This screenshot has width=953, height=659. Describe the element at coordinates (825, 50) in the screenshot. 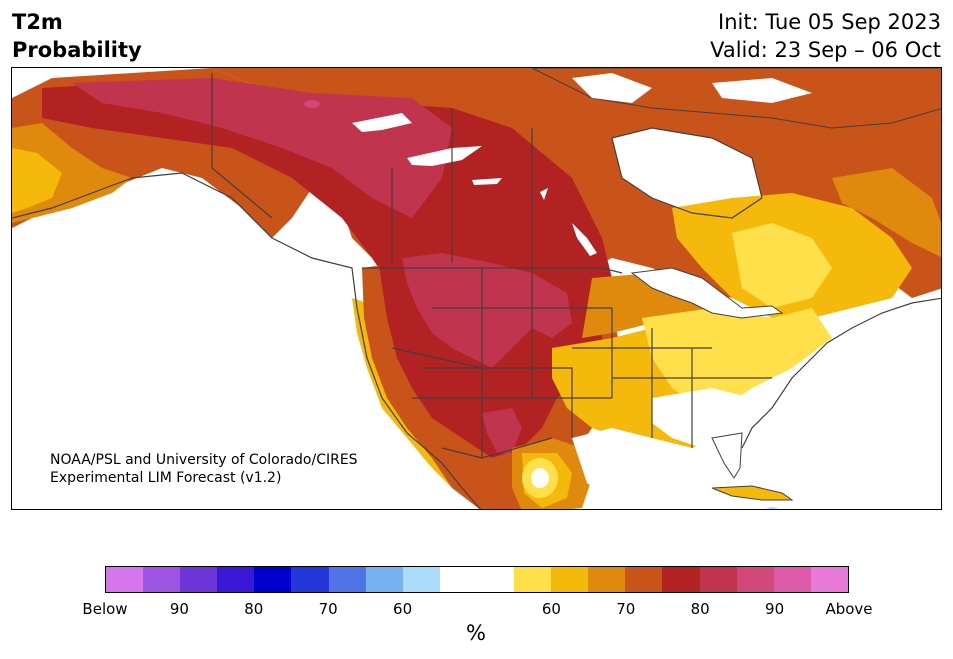

I see `valid-period: Valid: 23 Sep – 06 Oct` at that location.